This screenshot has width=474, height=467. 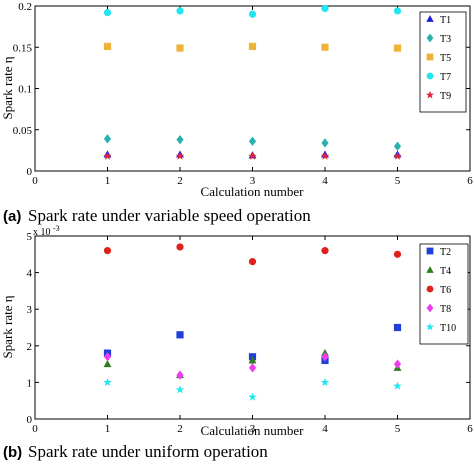 I want to click on panel-a-caption-tag: (a), so click(x=12, y=216).